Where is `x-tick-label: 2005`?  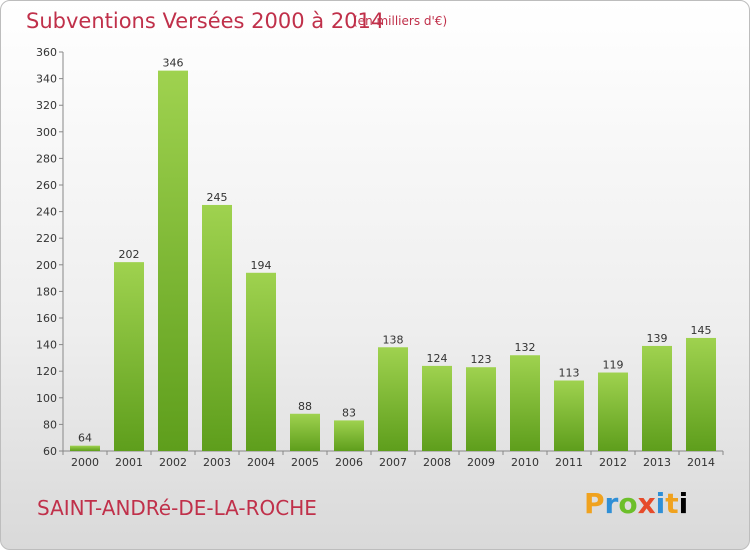 x-tick-label: 2005 is located at coordinates (305, 462).